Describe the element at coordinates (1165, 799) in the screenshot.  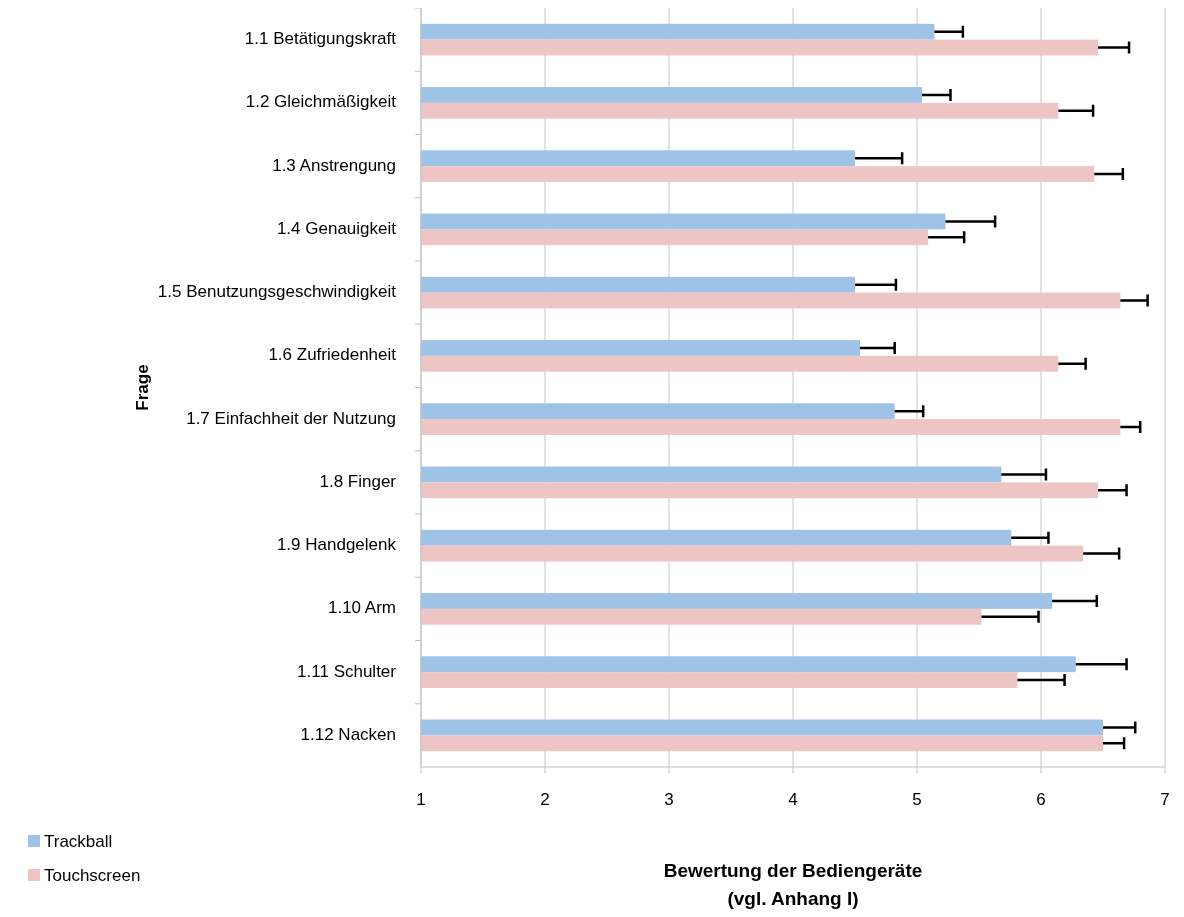
I see `x-tick-label: 7` at that location.